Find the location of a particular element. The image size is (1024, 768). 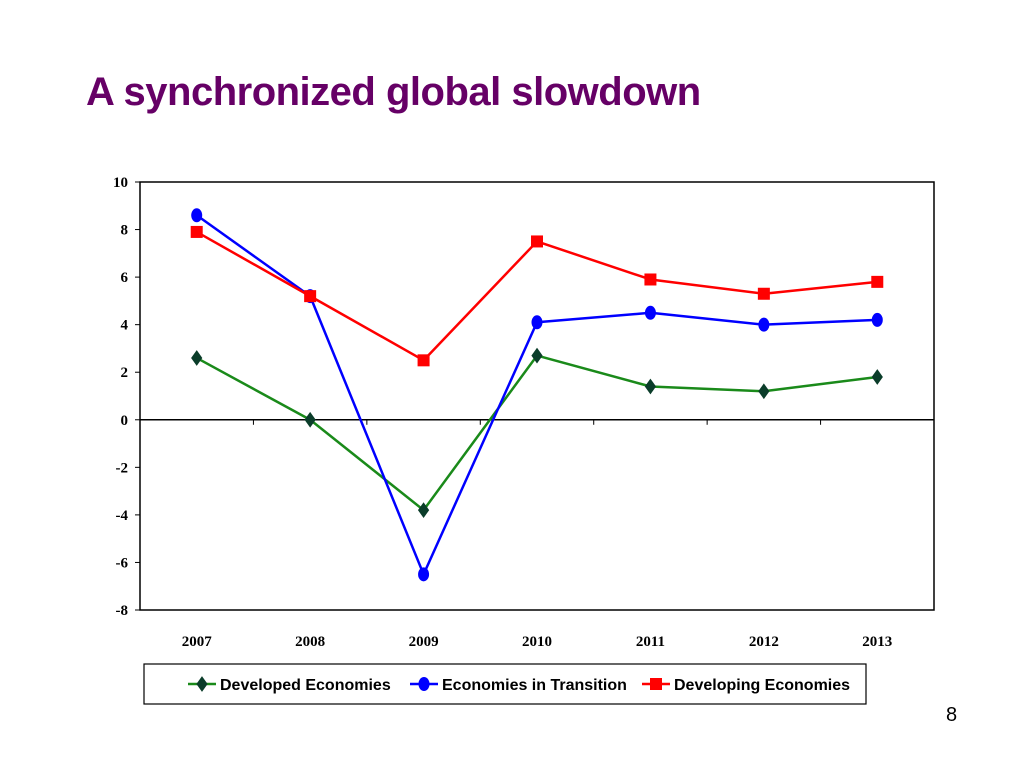

x-tick-label: 2007 is located at coordinates (197, 642).